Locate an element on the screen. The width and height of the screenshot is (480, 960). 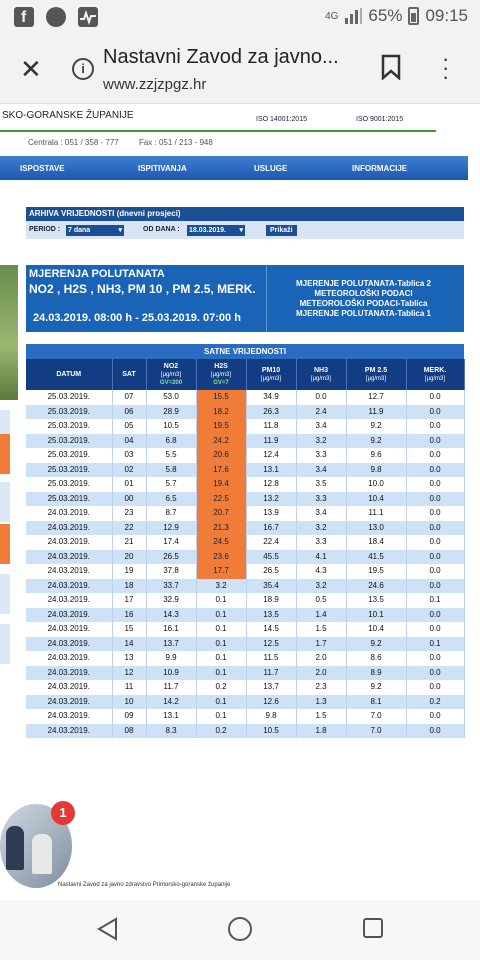
close-icon: ✕ is located at coordinates (31, 69).